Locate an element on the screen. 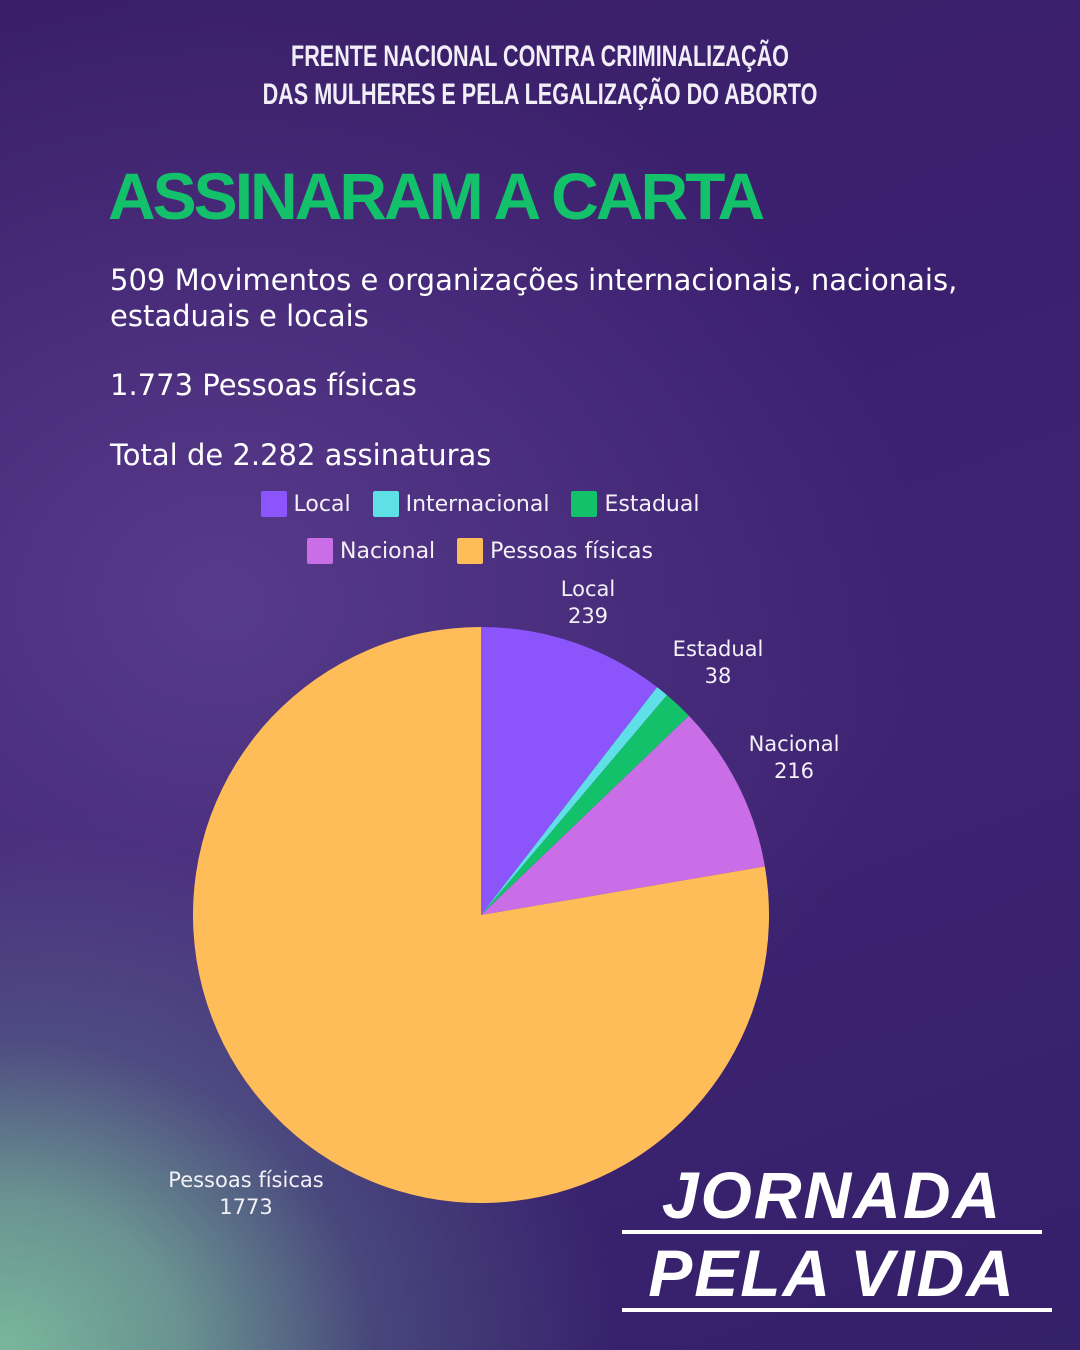 This screenshot has width=1080, height=1350. legend-label-local: Local is located at coordinates (322, 504).